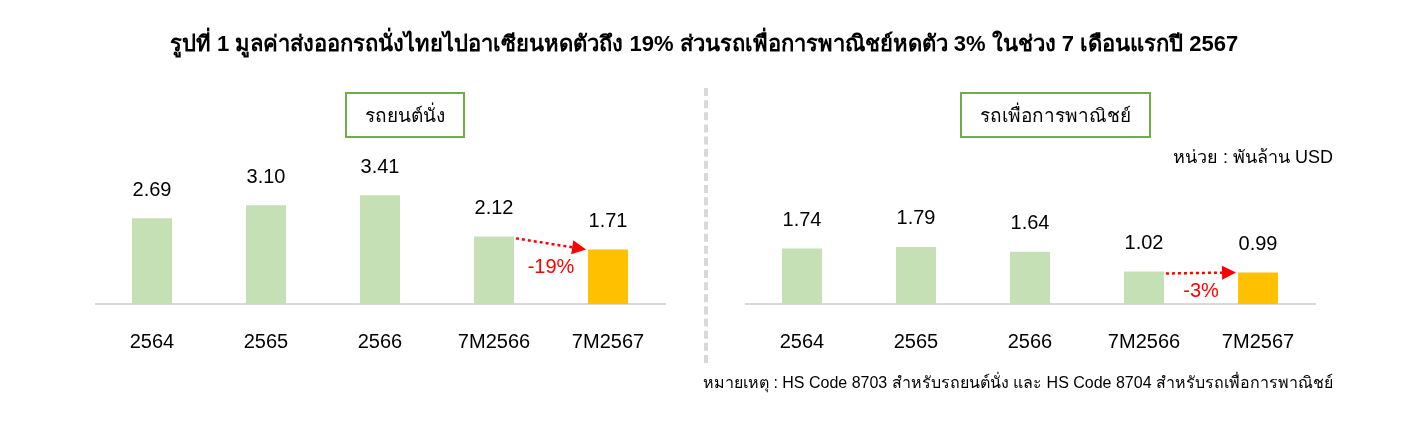  Describe the element at coordinates (916, 217) in the screenshot. I see `data-label: 1.79` at that location.